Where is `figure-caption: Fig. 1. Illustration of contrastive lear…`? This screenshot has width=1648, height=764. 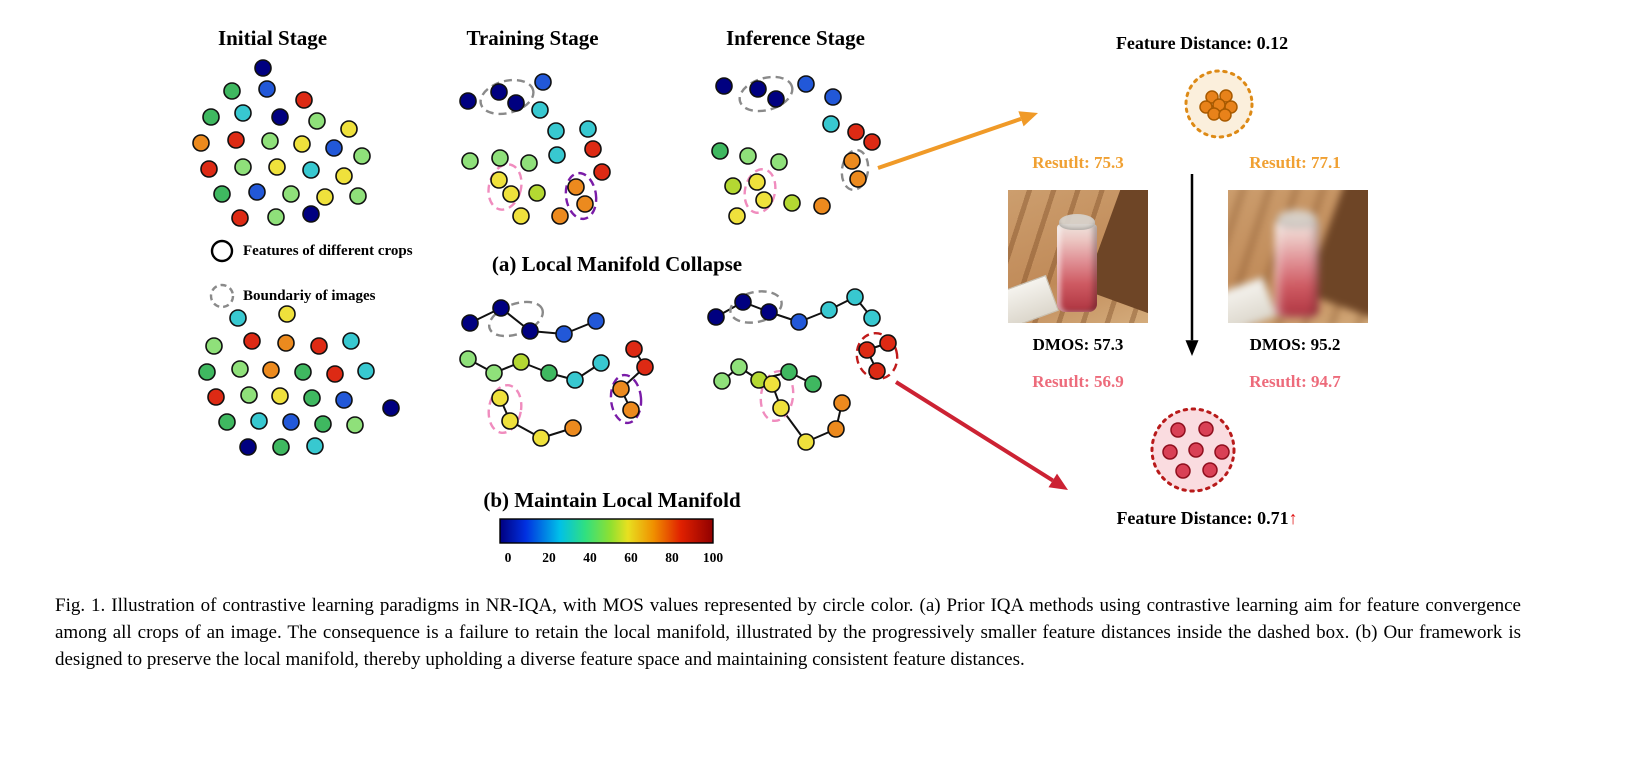 figure-caption: Fig. 1. Illustration of contrastive lear… is located at coordinates (788, 632).